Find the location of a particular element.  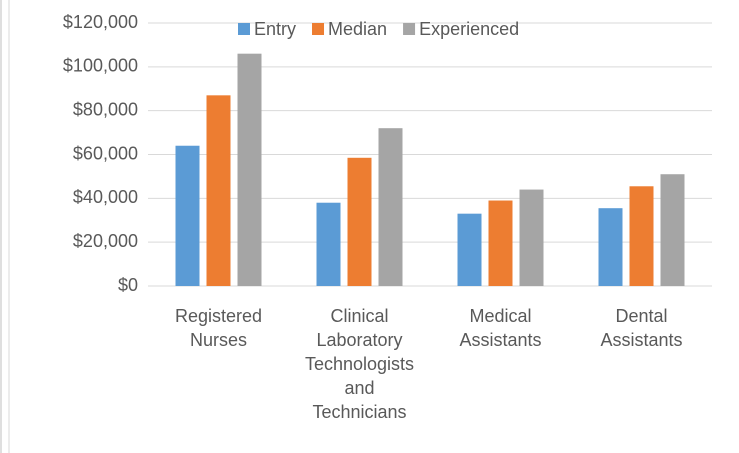

legend-label: Entry is located at coordinates (275, 29).